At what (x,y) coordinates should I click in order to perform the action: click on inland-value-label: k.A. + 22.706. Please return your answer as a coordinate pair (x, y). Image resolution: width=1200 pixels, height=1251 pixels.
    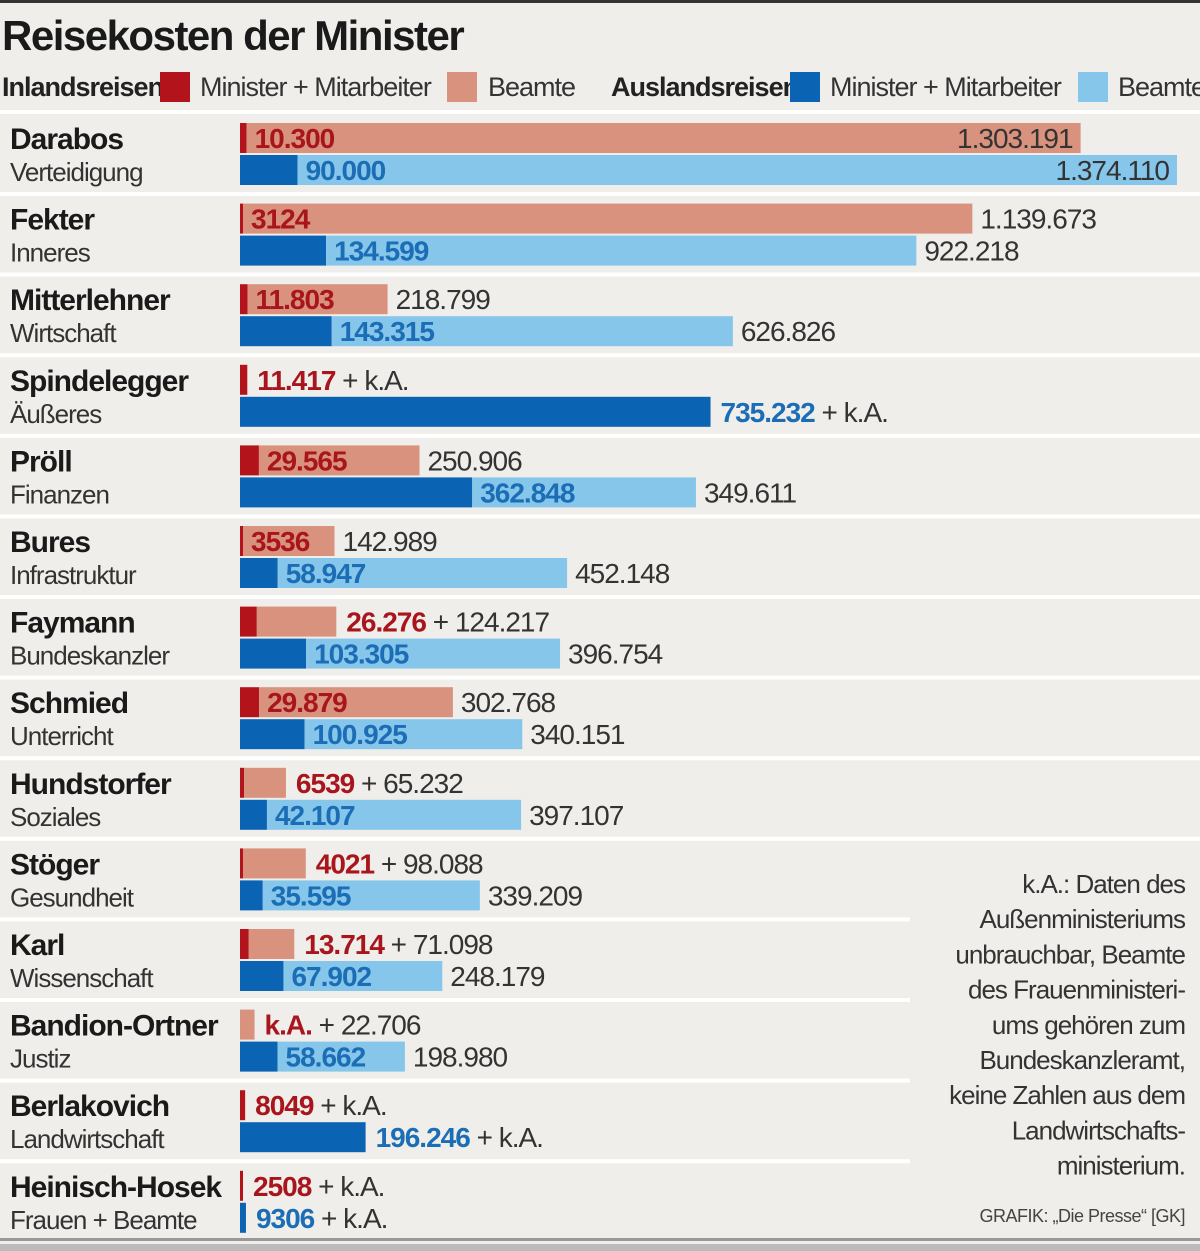
    Looking at the image, I should click on (343, 1025).